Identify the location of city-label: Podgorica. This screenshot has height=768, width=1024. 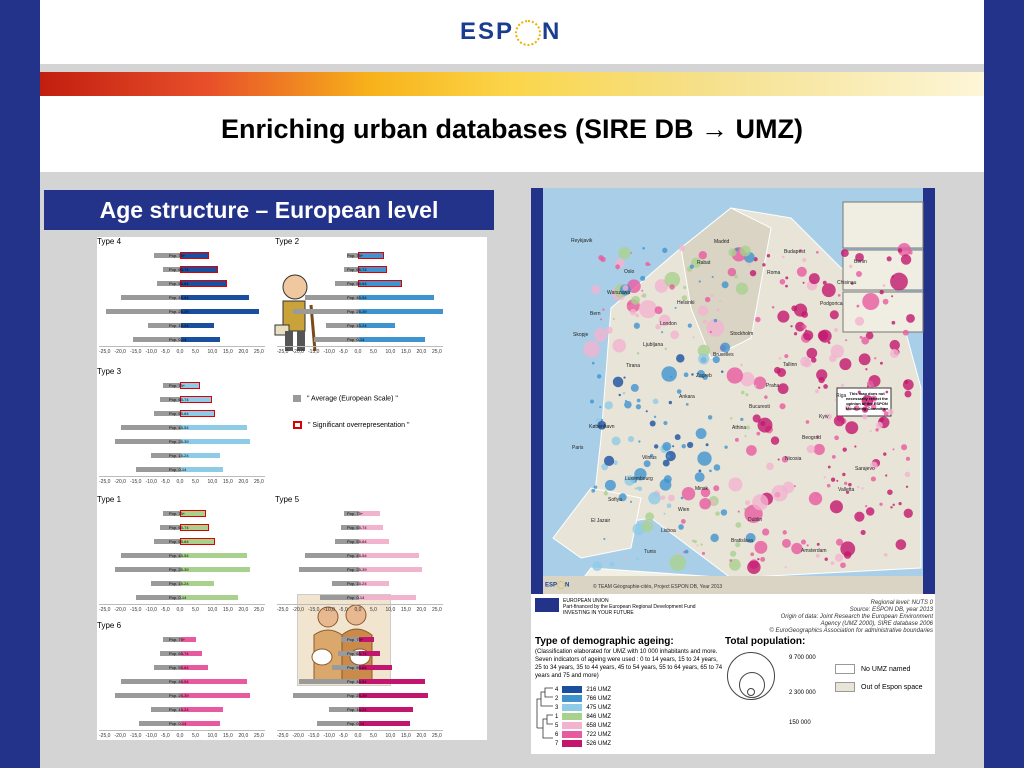
(831, 304).